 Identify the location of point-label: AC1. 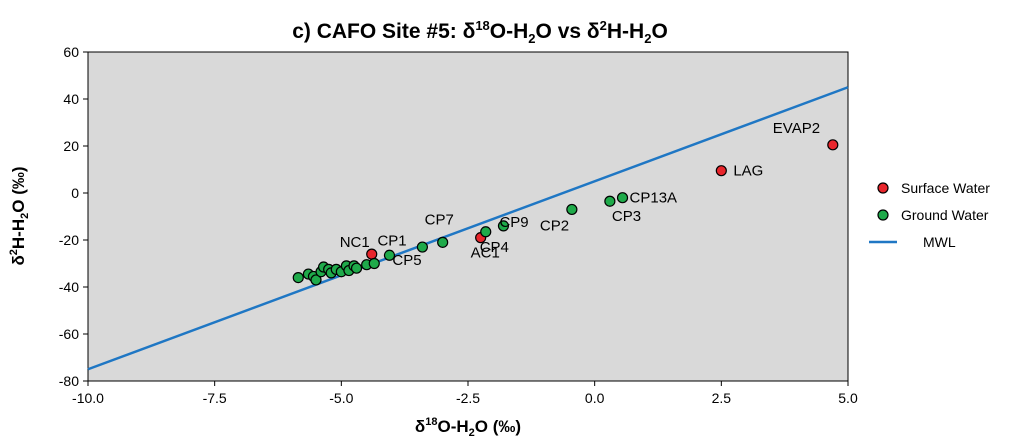
(485, 253).